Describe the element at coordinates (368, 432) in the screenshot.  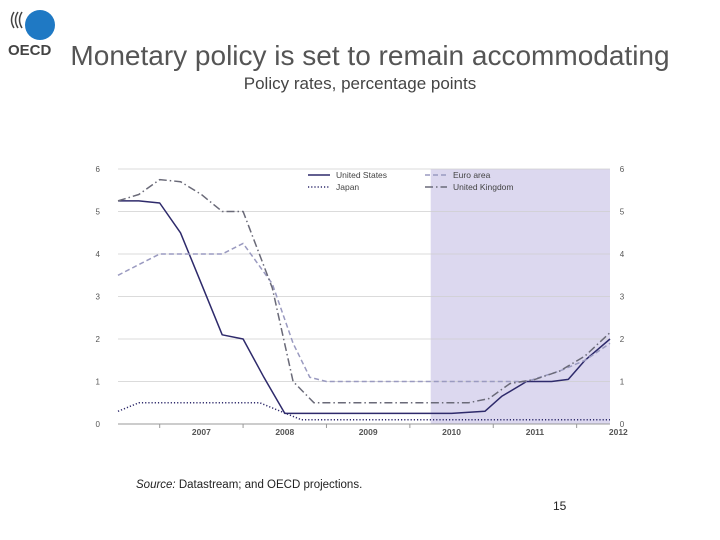
I see `x-tick-label: 2009` at that location.